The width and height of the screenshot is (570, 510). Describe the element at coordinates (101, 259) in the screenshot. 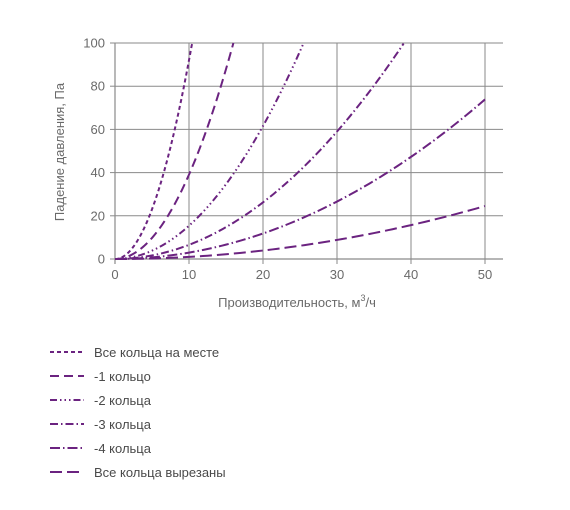

I see `y-tick-label-0: 0` at that location.